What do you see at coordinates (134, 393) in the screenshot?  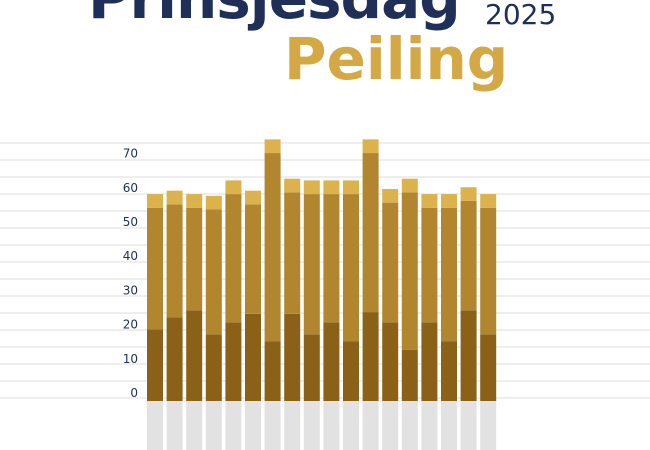 I see `y-tick-label: 0` at bounding box center [134, 393].